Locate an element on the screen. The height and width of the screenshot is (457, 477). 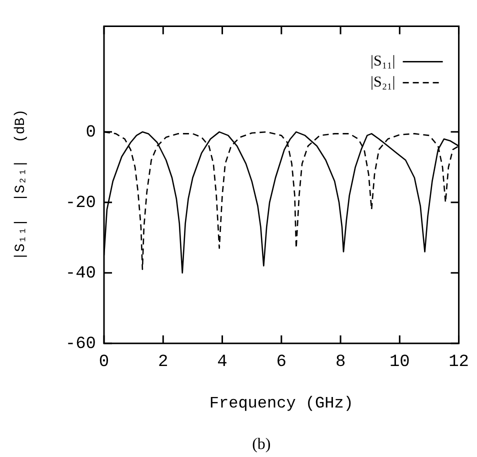
x-tick-label: 8 is located at coordinates (340, 362).